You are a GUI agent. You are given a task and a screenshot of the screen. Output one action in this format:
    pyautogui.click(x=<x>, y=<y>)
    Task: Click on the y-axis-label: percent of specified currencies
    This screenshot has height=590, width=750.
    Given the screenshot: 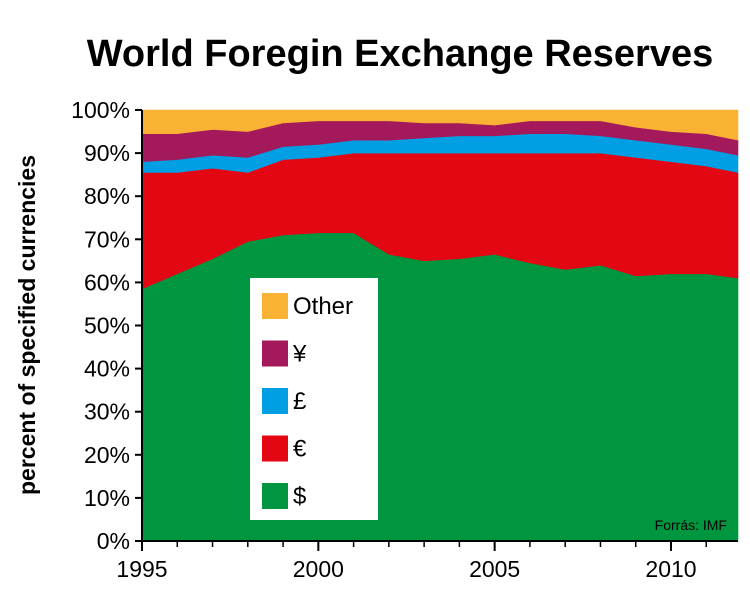 What is the action you would take?
    pyautogui.click(x=27, y=325)
    